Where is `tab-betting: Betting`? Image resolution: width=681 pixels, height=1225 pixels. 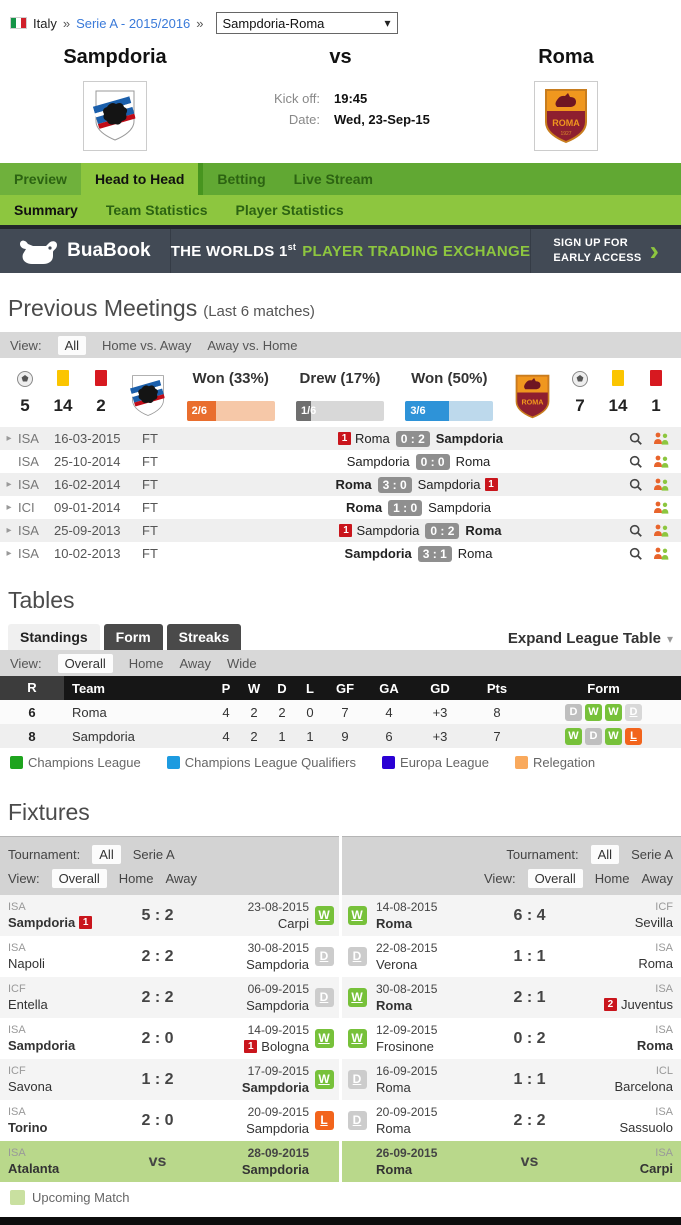 tab-betting: Betting is located at coordinates (241, 179).